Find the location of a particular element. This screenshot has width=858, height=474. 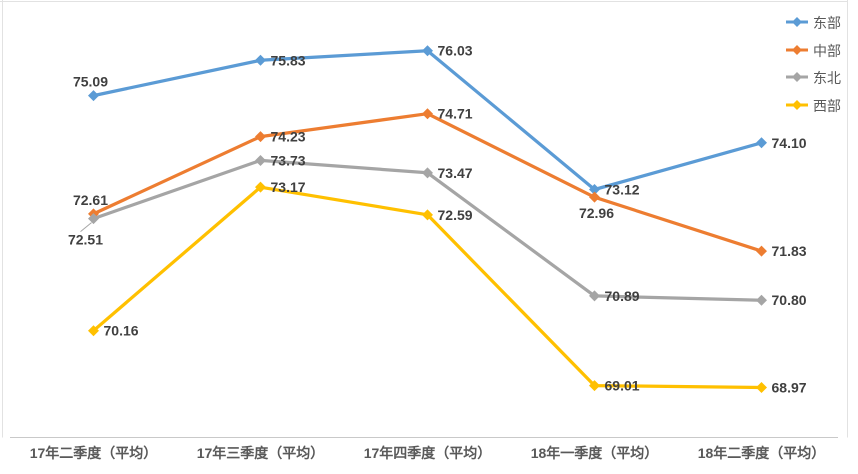

data-label-东北: 72.51 is located at coordinates (85, 240).